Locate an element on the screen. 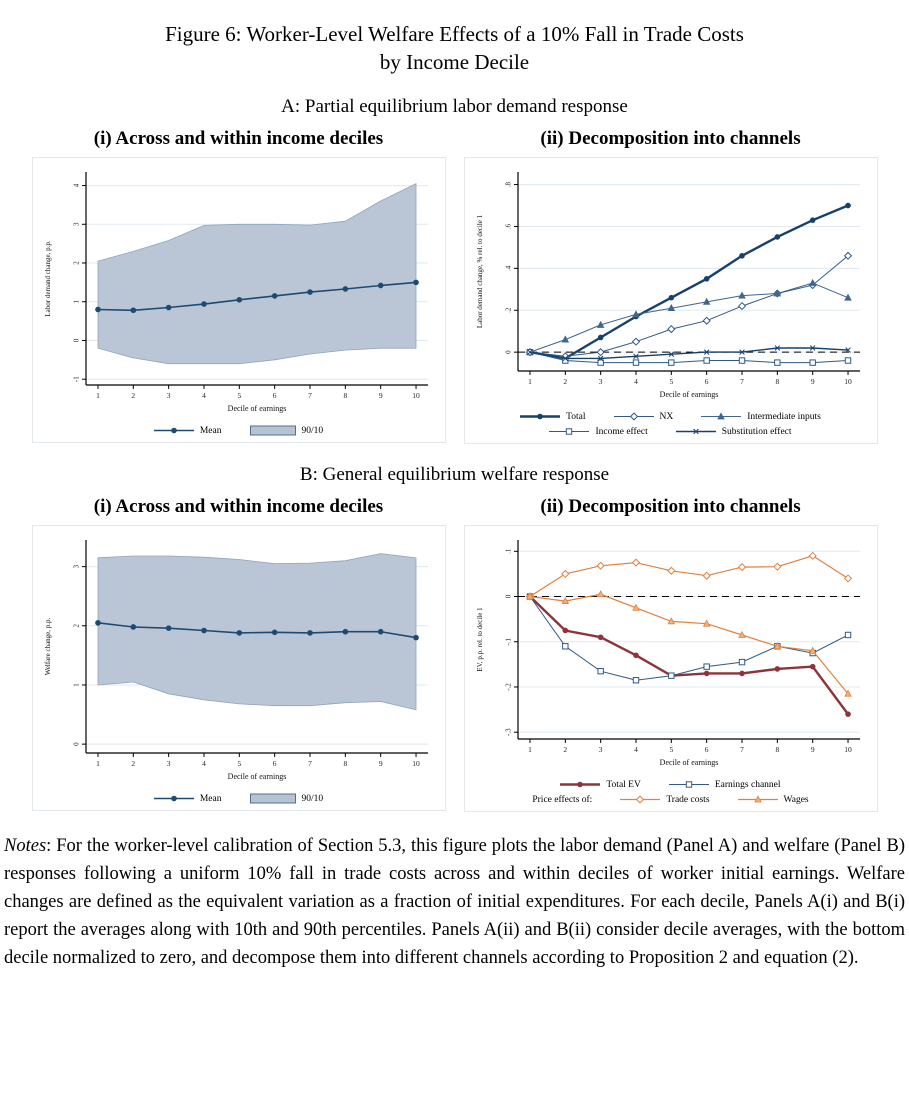  svg-text: .6 is located at coordinates (508, 226).